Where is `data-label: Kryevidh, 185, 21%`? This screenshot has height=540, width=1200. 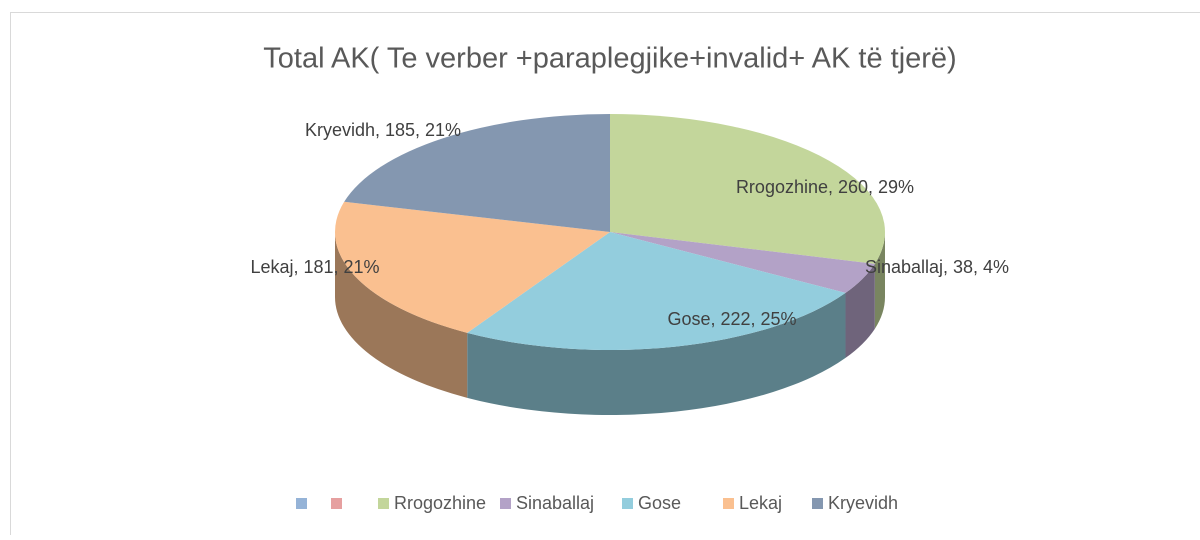 data-label: Kryevidh, 185, 21% is located at coordinates (383, 130).